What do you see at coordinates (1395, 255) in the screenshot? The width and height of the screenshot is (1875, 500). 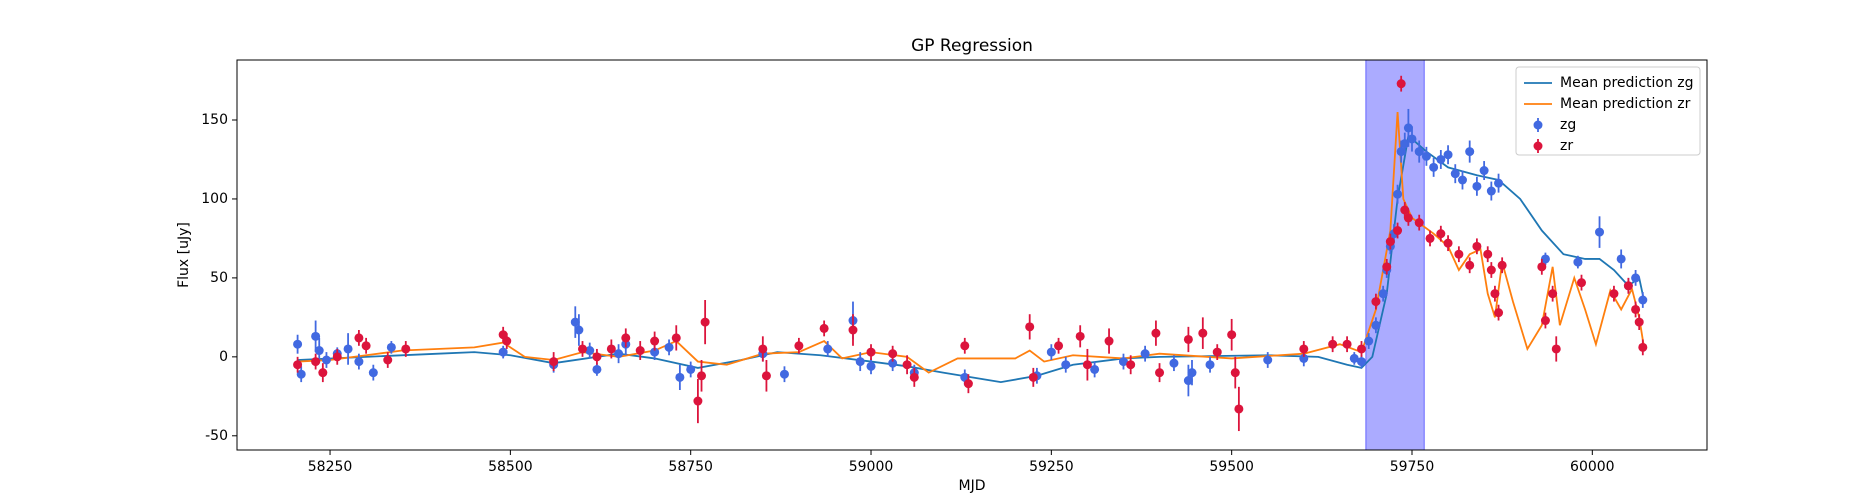 I see `highlight-region` at bounding box center [1395, 255].